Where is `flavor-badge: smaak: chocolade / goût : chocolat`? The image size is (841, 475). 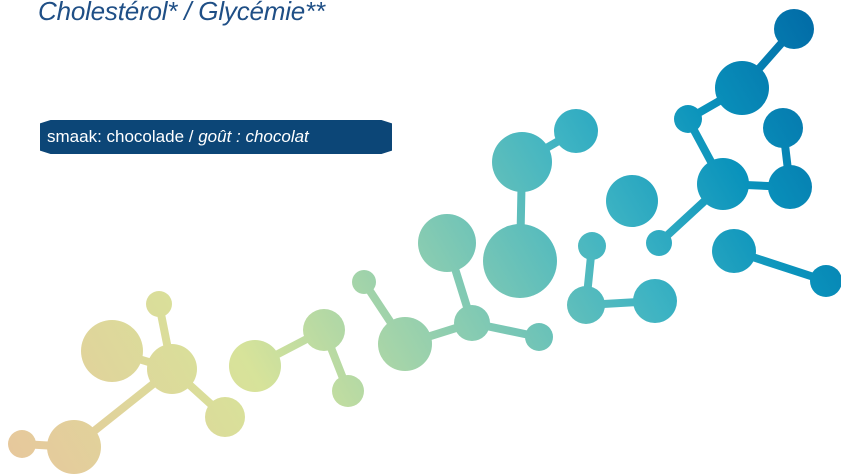
flavor-badge: smaak: chocolade / goût : chocolat is located at coordinates (216, 137).